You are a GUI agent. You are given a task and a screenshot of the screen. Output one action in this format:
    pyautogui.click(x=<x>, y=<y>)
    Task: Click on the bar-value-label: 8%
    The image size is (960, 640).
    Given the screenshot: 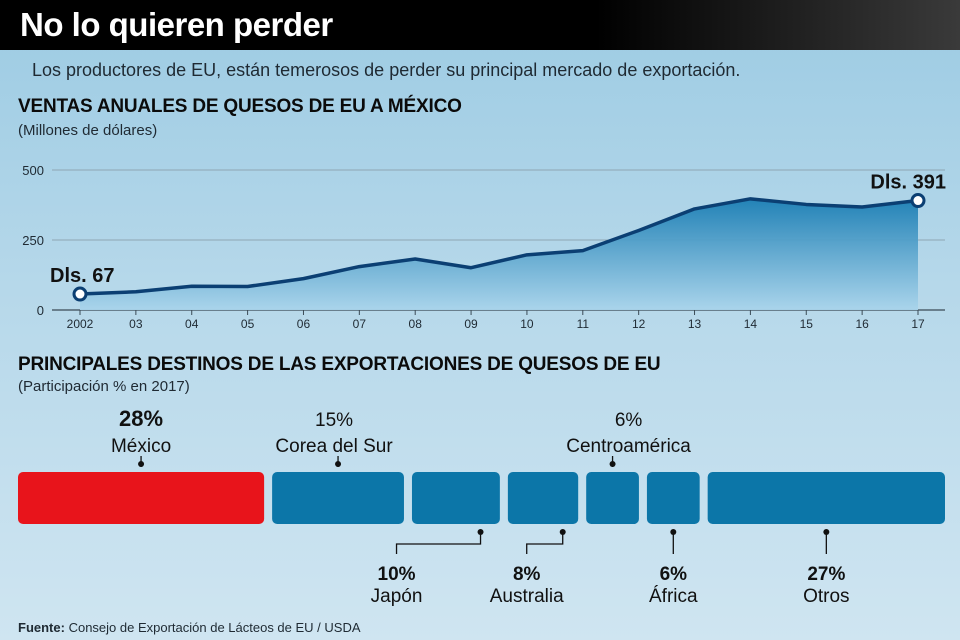 What is the action you would take?
    pyautogui.click(x=527, y=574)
    